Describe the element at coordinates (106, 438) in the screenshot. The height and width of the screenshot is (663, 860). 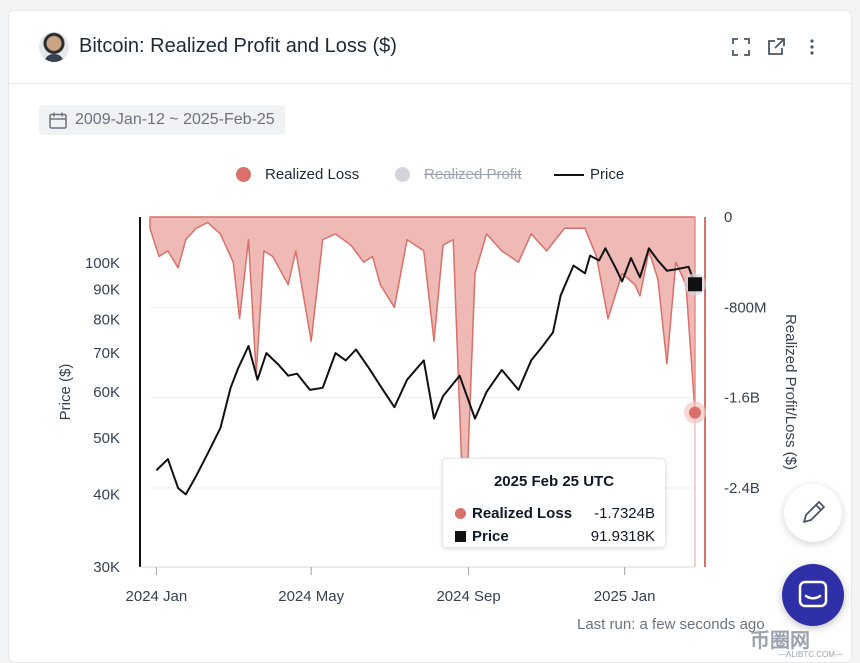
I see `y-left-tick-label: 50K` at that location.